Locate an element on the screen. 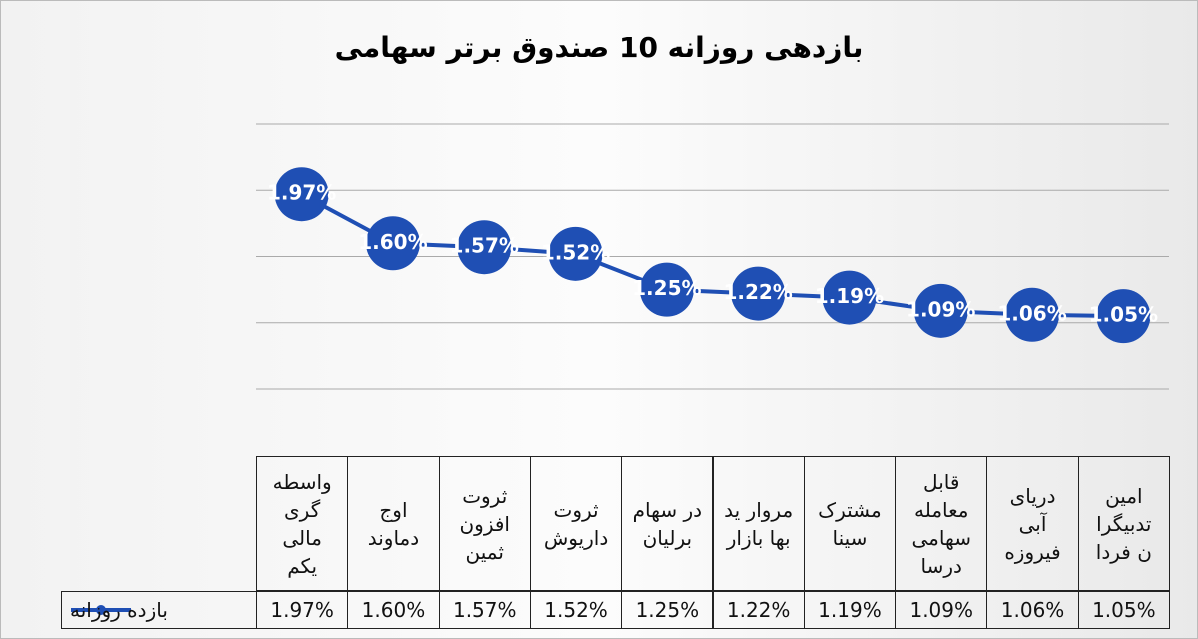 This screenshot has height=639, width=1198. data-label: 1.60% is located at coordinates (392, 242).